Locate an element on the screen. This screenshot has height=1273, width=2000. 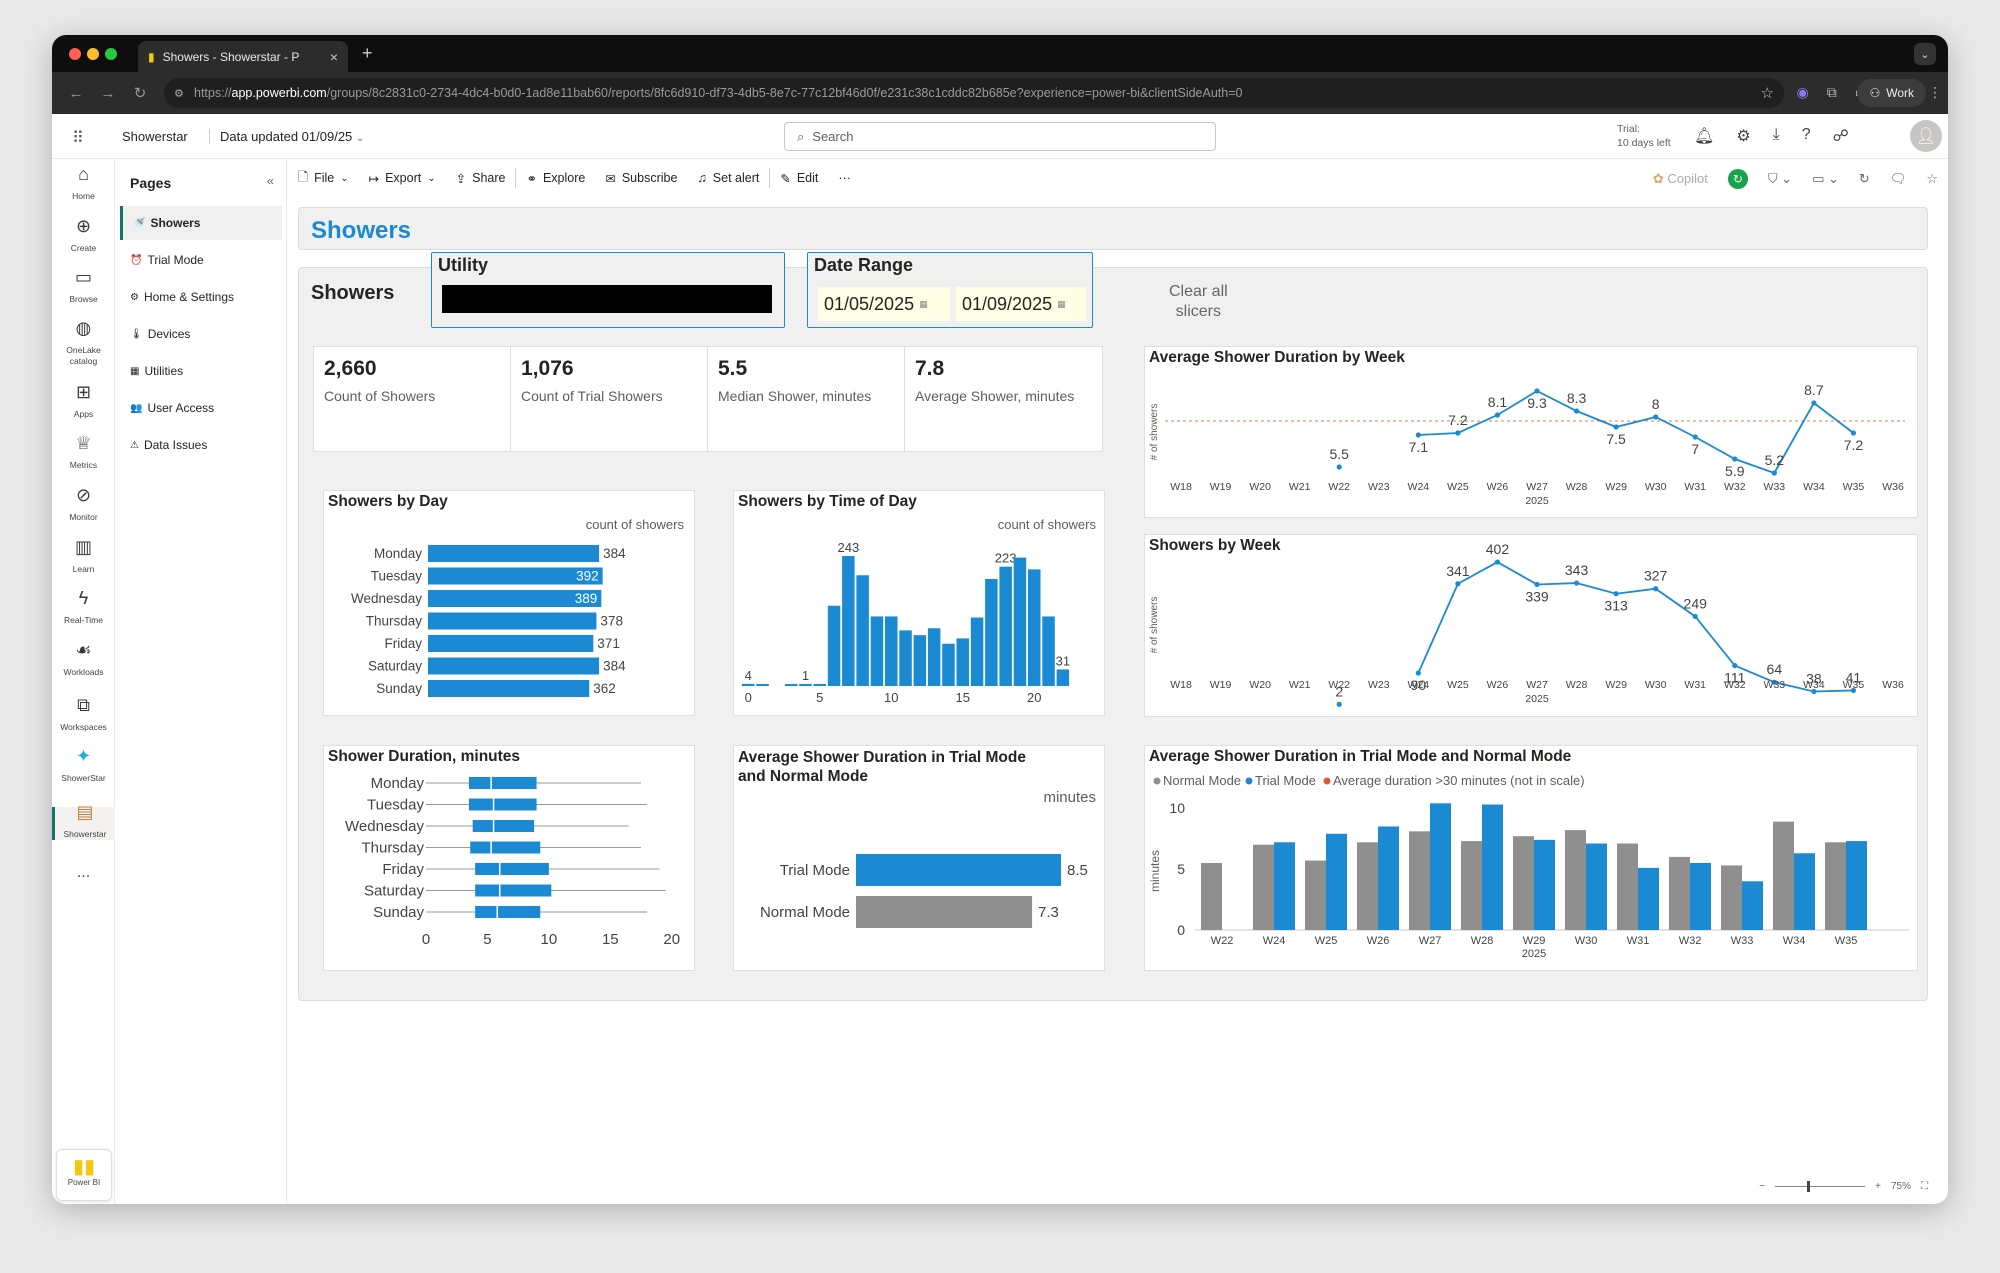
date-range-slicer: Date Range 01/05/2025 ▦ 01/09/2025 ▦ is located at coordinates (950, 290).